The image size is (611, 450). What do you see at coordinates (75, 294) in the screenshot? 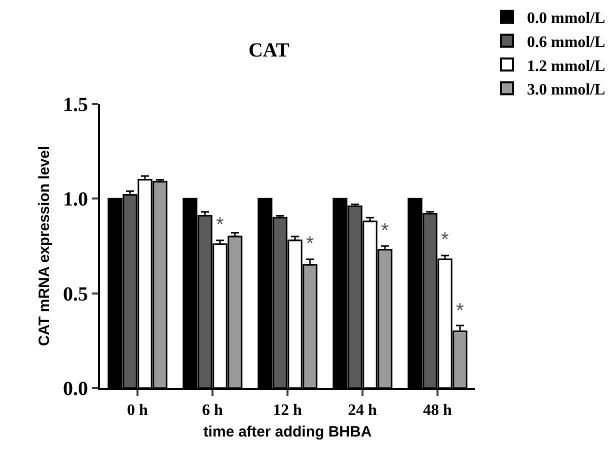
I see `y-tick-label: 0.5` at bounding box center [75, 294].